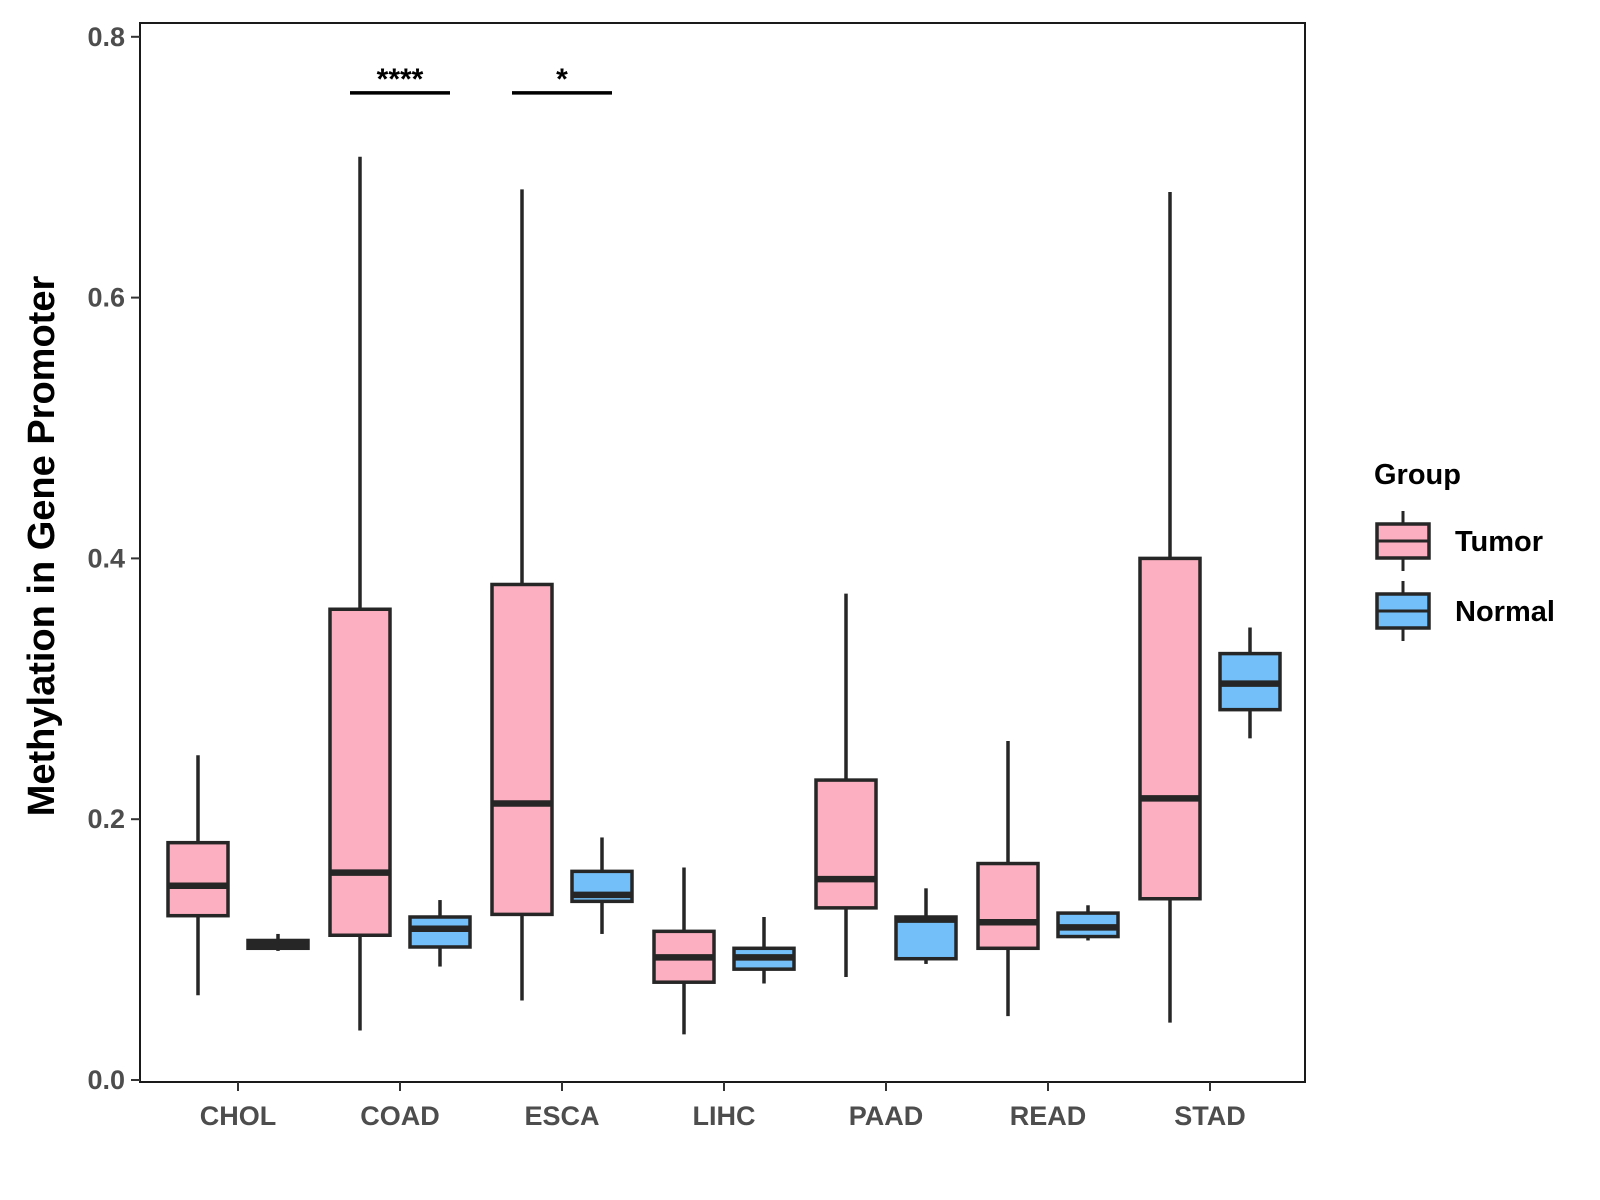  I want to click on x-tick-label-paad: PAAD, so click(886, 1116).